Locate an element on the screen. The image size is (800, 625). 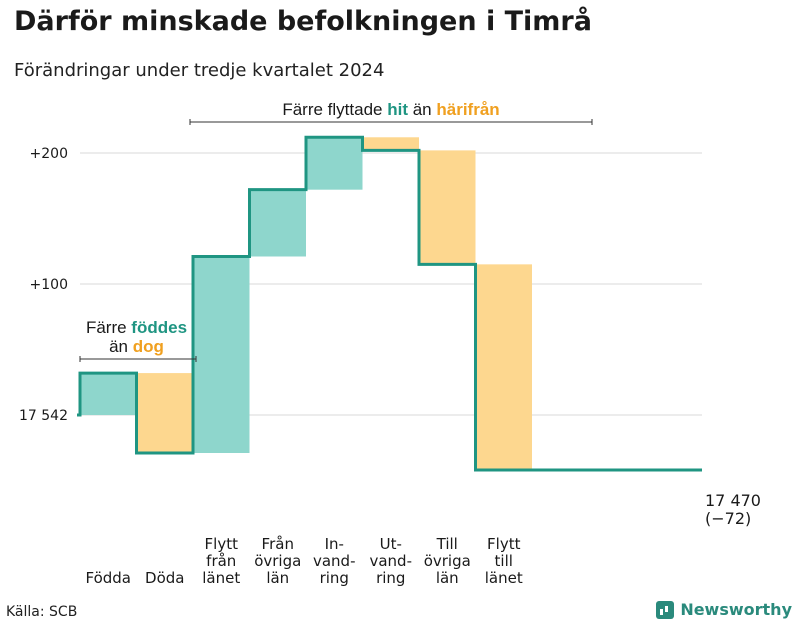
category-label: Från is located at coordinates (278, 544).